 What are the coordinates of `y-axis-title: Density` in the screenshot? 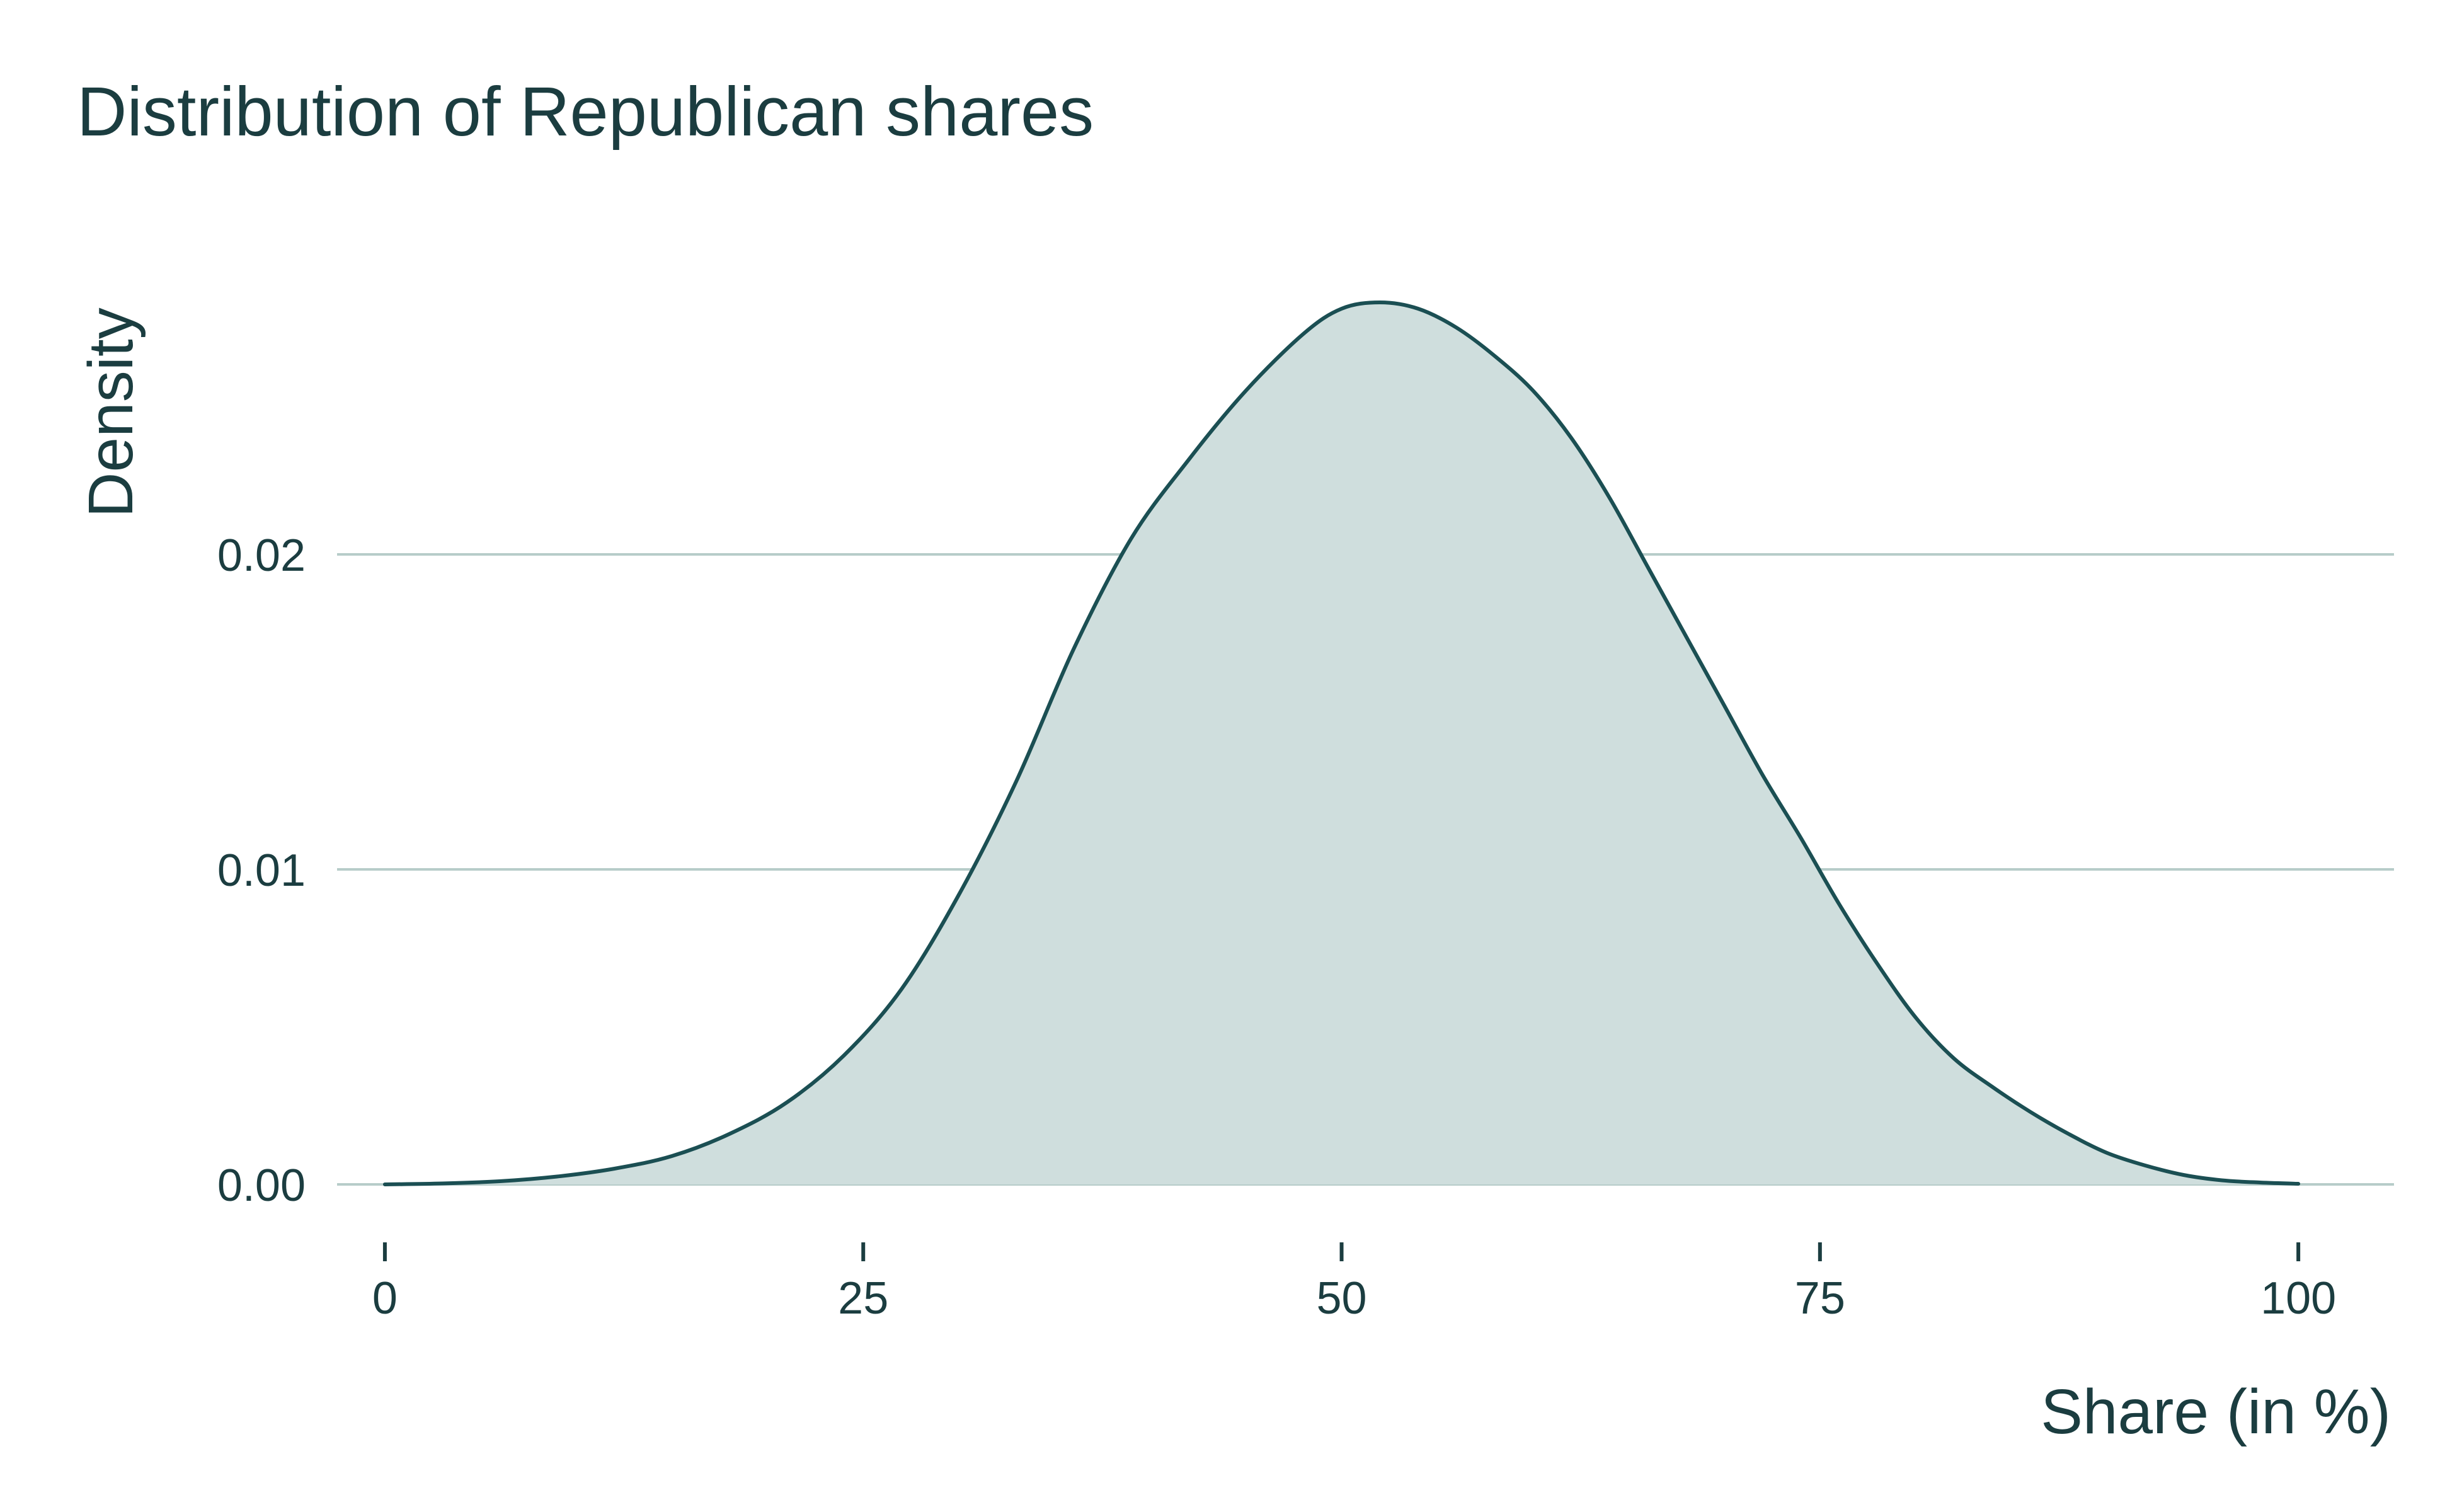 It's located at (111, 412).